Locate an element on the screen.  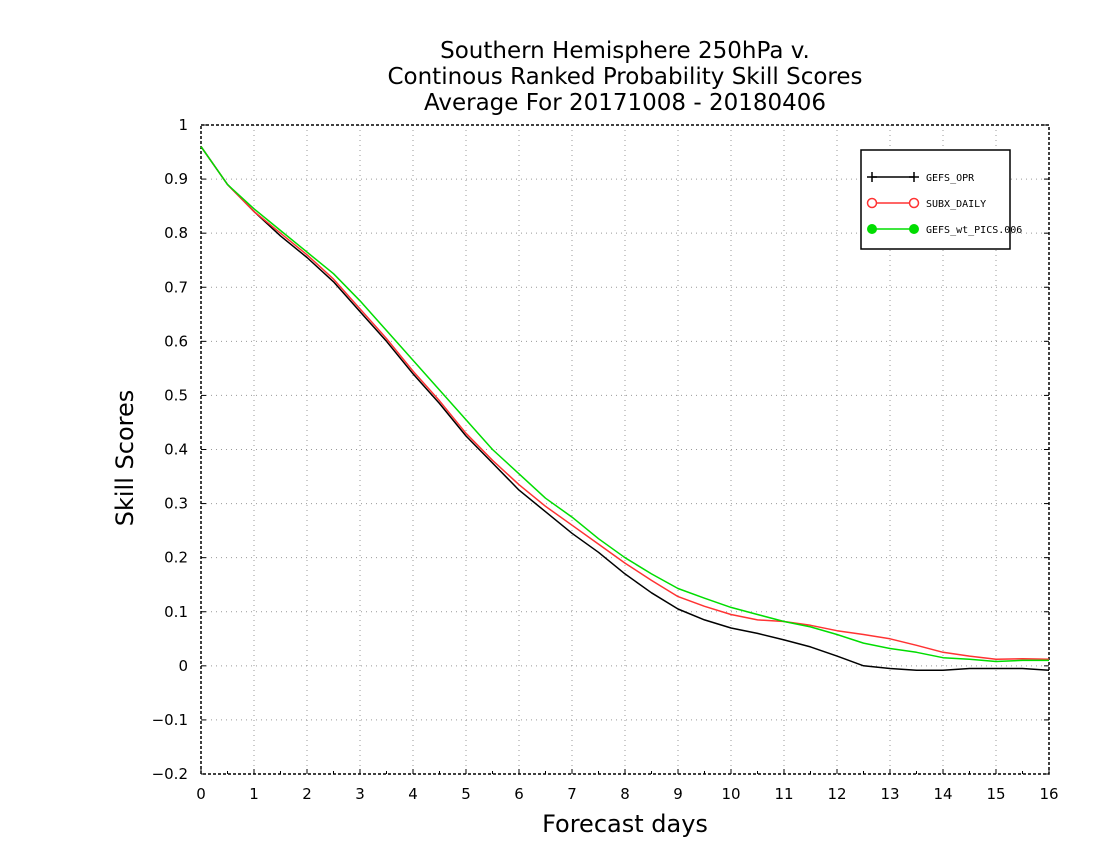
y-tick-label: −0.2 is located at coordinates (170, 774).